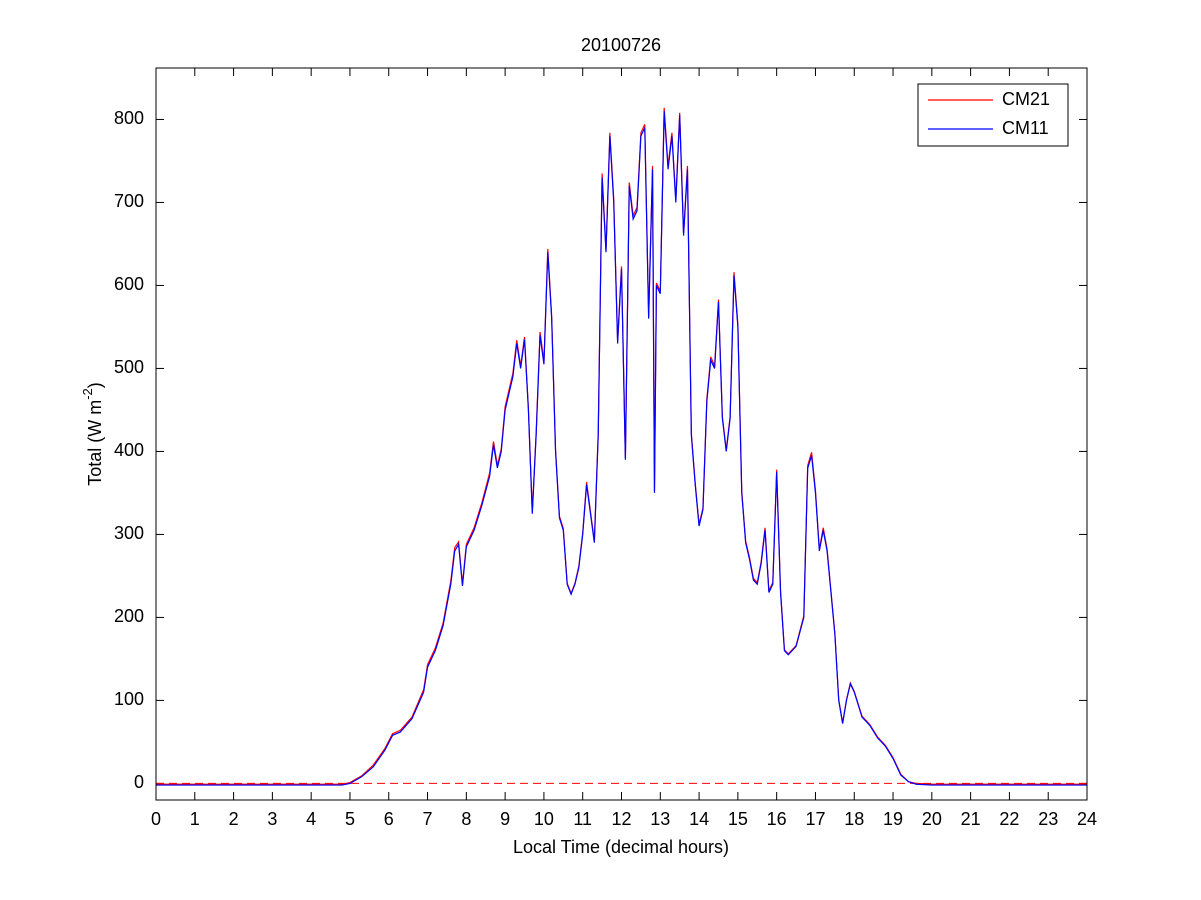 This screenshot has width=1201, height=900. Describe the element at coordinates (932, 819) in the screenshot. I see `x-tick-label: 20` at that location.